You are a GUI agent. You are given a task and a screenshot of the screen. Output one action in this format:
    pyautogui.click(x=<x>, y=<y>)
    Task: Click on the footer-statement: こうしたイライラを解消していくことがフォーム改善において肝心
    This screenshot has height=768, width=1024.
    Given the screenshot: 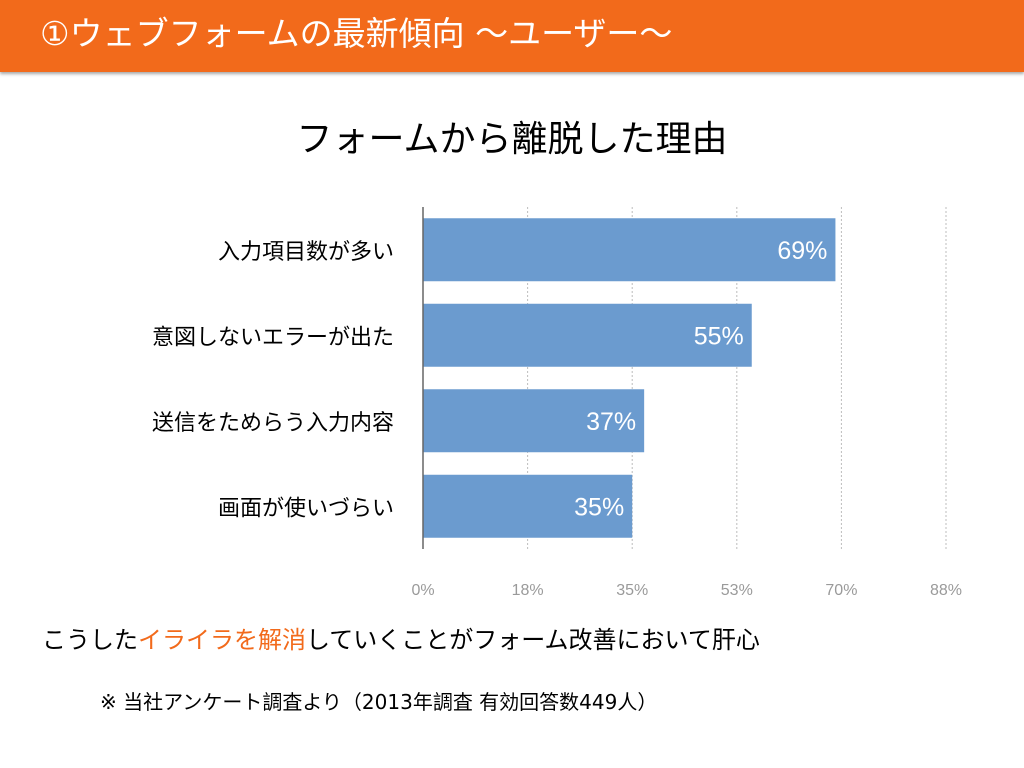 What is the action you would take?
    pyautogui.click(x=401, y=640)
    